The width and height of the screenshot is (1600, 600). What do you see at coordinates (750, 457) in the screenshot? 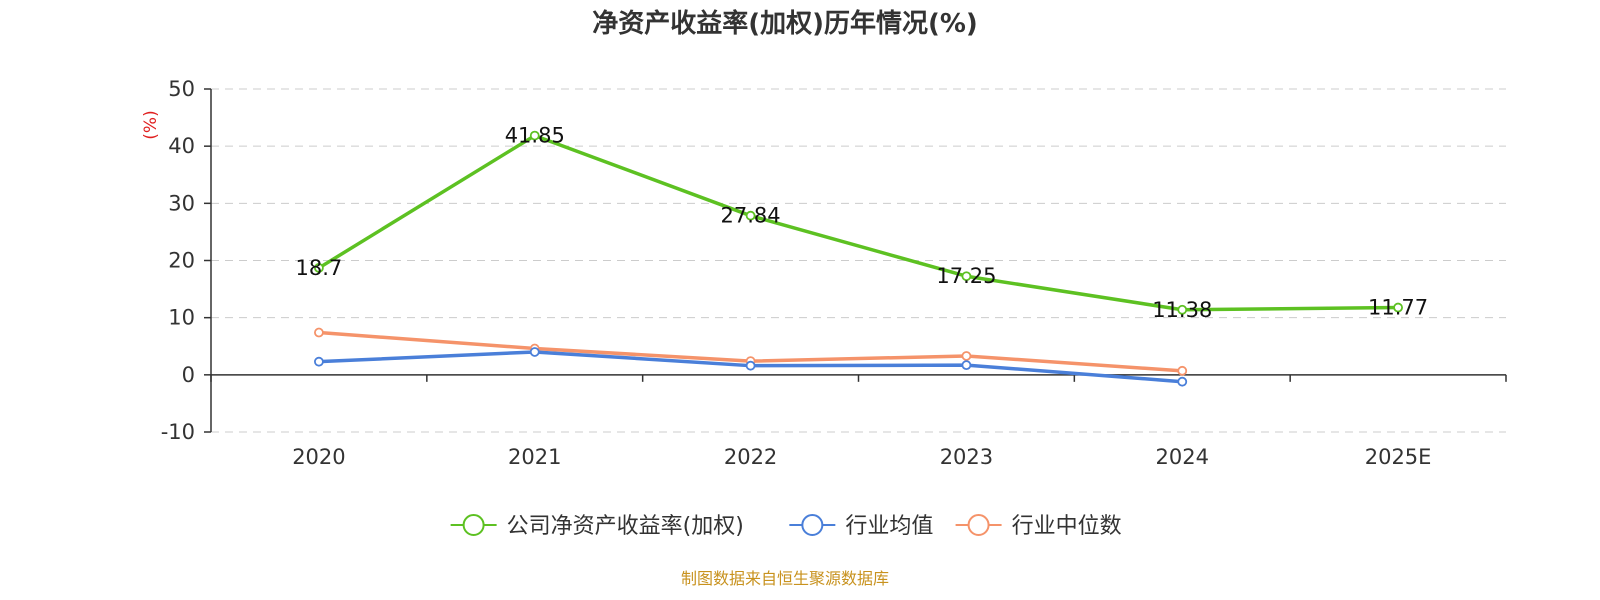
I see `x-tick-label: 2022` at bounding box center [750, 457].